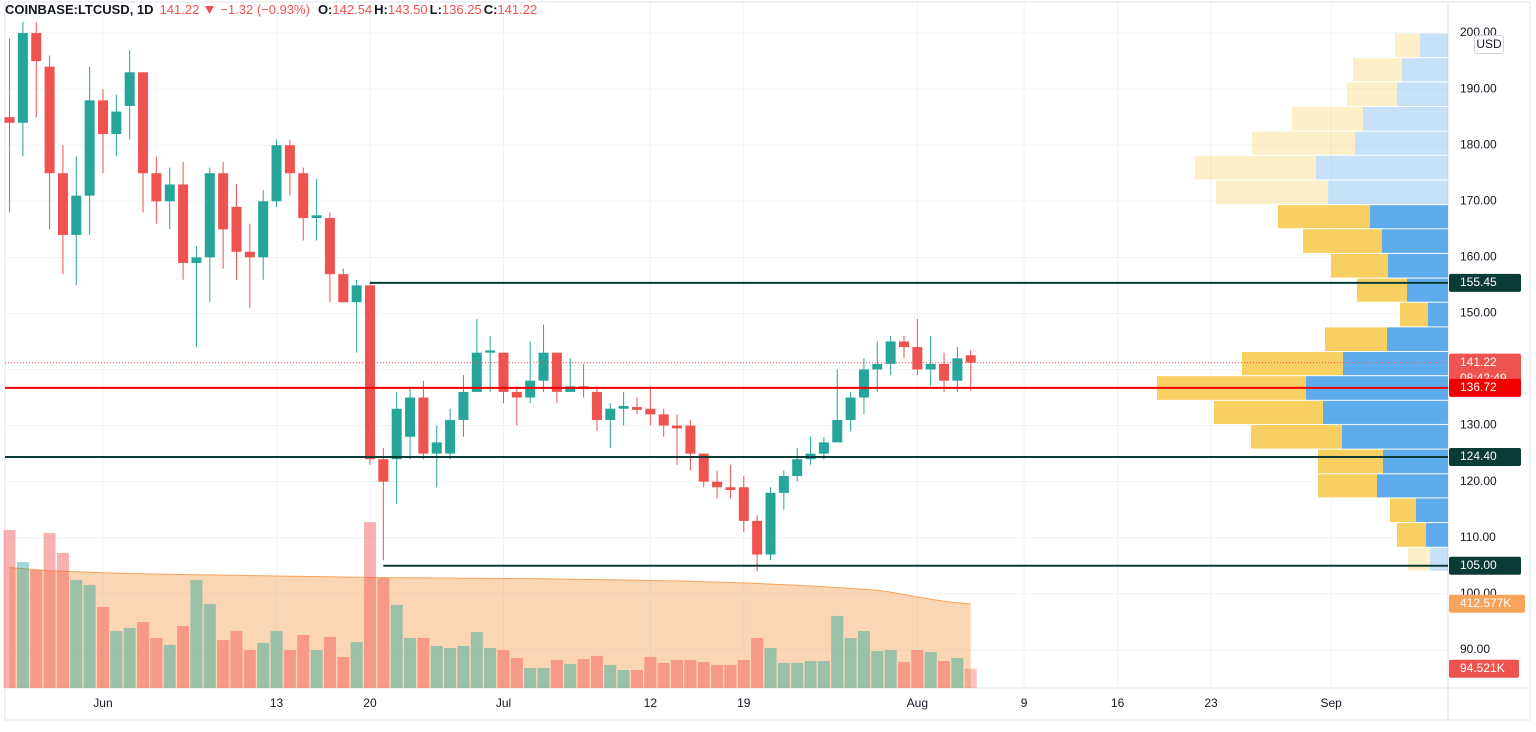 The height and width of the screenshot is (732, 1536). Describe the element at coordinates (490, 627) in the screenshot. I see `volume-ma-area` at that location.